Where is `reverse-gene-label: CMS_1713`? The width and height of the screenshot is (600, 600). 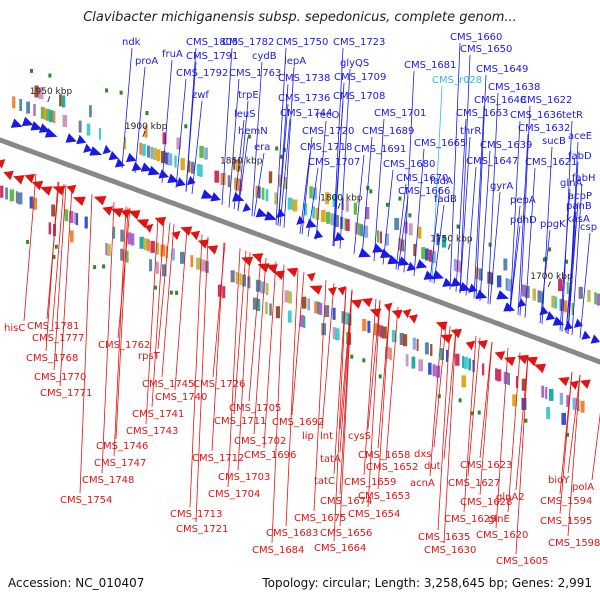 reverse-gene-label: CMS_1713 is located at coordinates (196, 514).